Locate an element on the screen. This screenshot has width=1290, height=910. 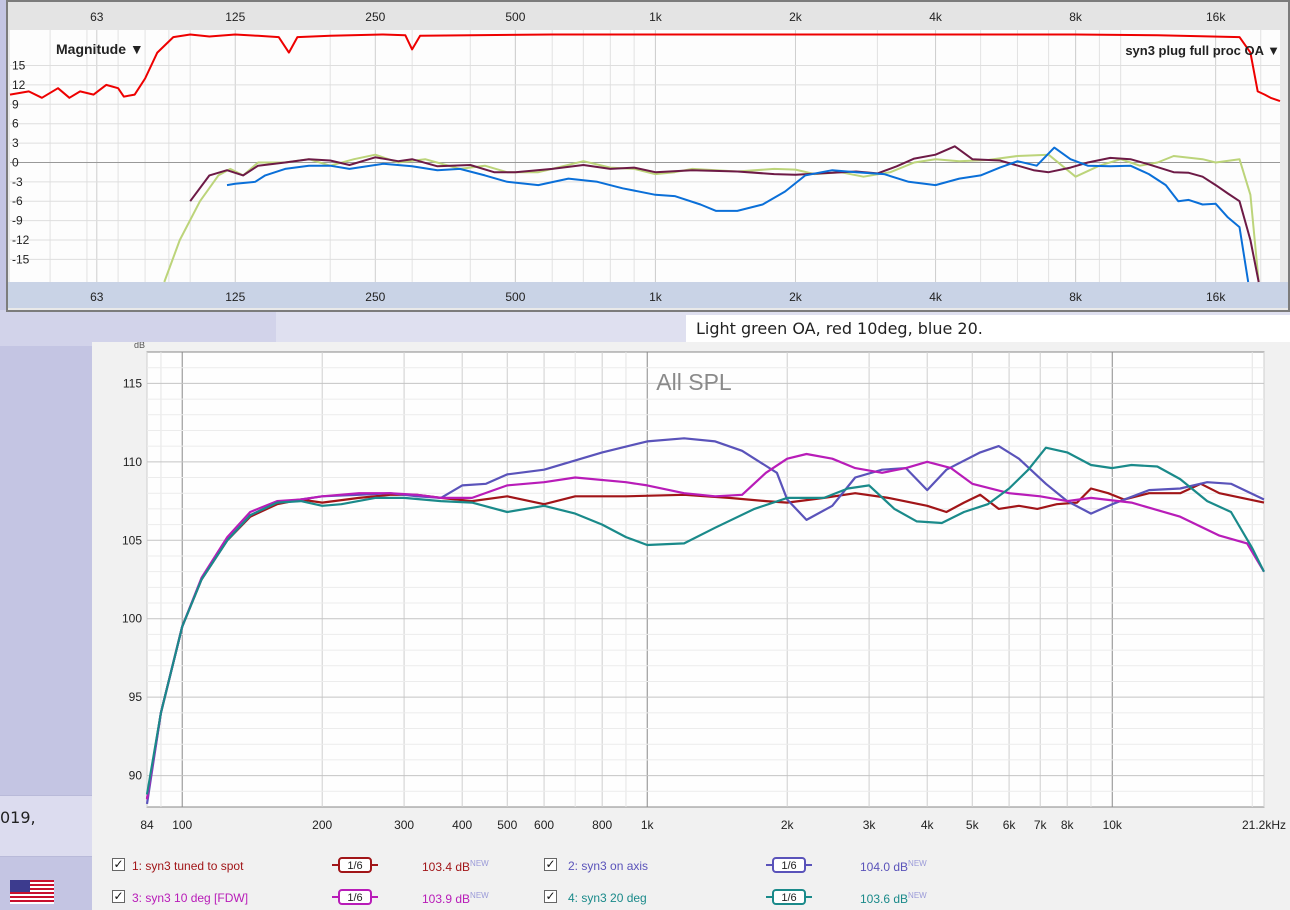
y-tick-label: 3 is located at coordinates (15, 143).